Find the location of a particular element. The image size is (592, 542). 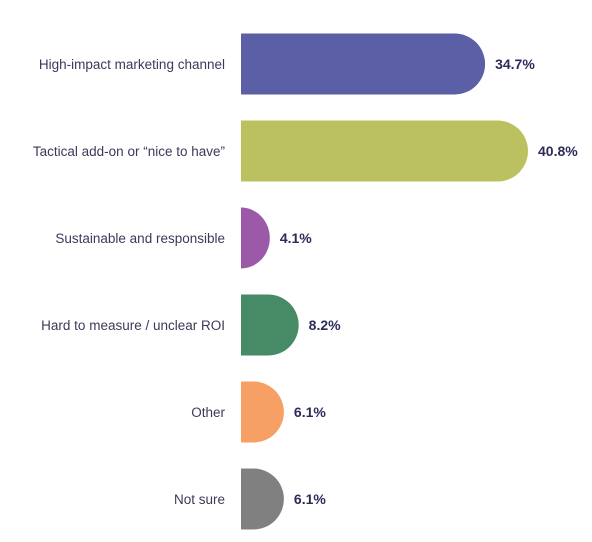

category-label-hard-to-measure-unclear-roi: Hard to measure / unclear ROI is located at coordinates (133, 325).